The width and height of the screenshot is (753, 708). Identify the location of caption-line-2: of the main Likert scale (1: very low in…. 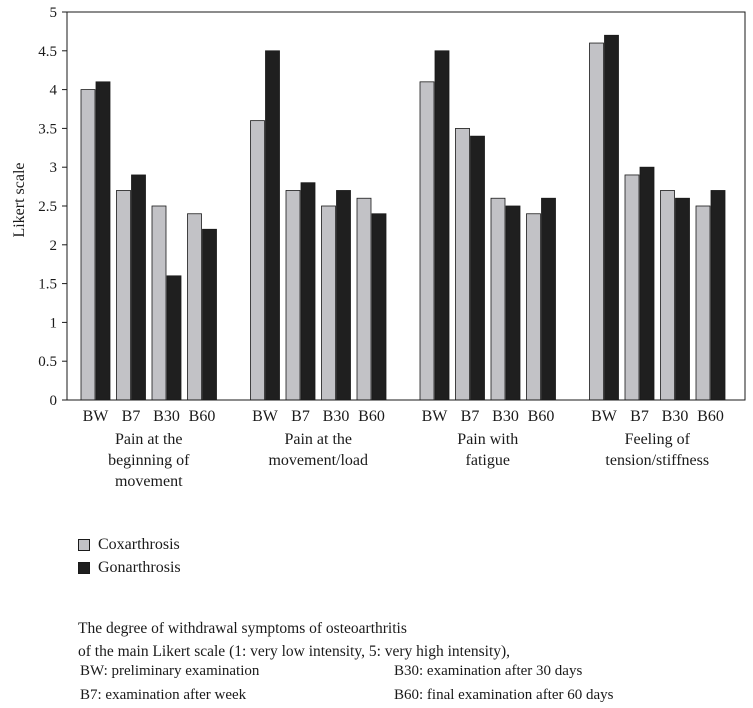
(294, 651).